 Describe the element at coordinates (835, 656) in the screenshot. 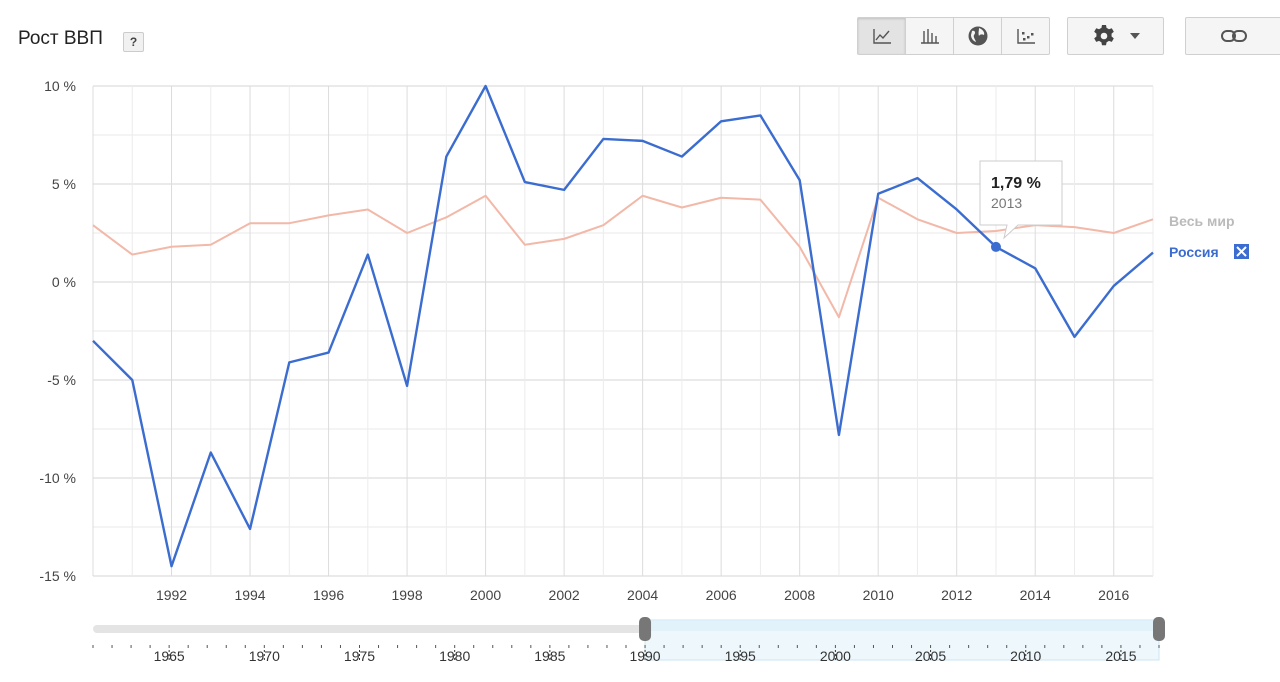

I see `slider-tick-label: 2000` at that location.